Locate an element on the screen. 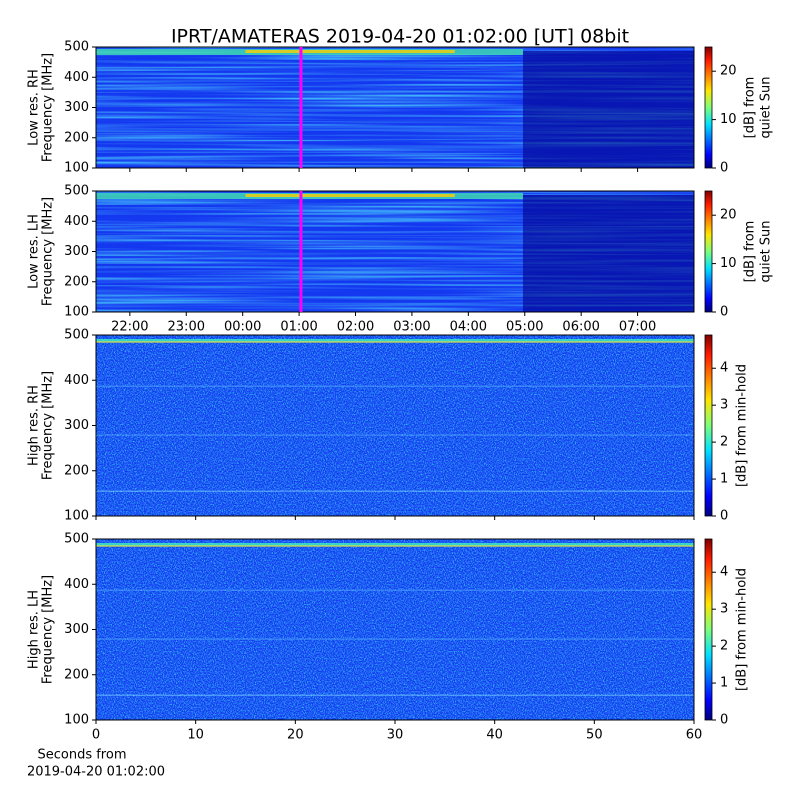 The image size is (800, 804). x-tick-label: 20 is located at coordinates (295, 735).